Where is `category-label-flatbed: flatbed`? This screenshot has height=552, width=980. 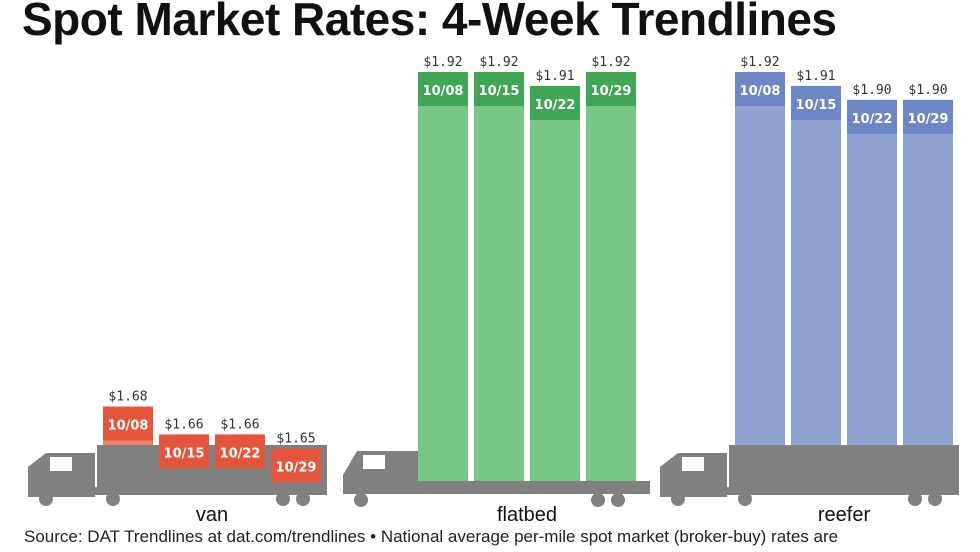
category-label-flatbed: flatbed is located at coordinates (527, 515).